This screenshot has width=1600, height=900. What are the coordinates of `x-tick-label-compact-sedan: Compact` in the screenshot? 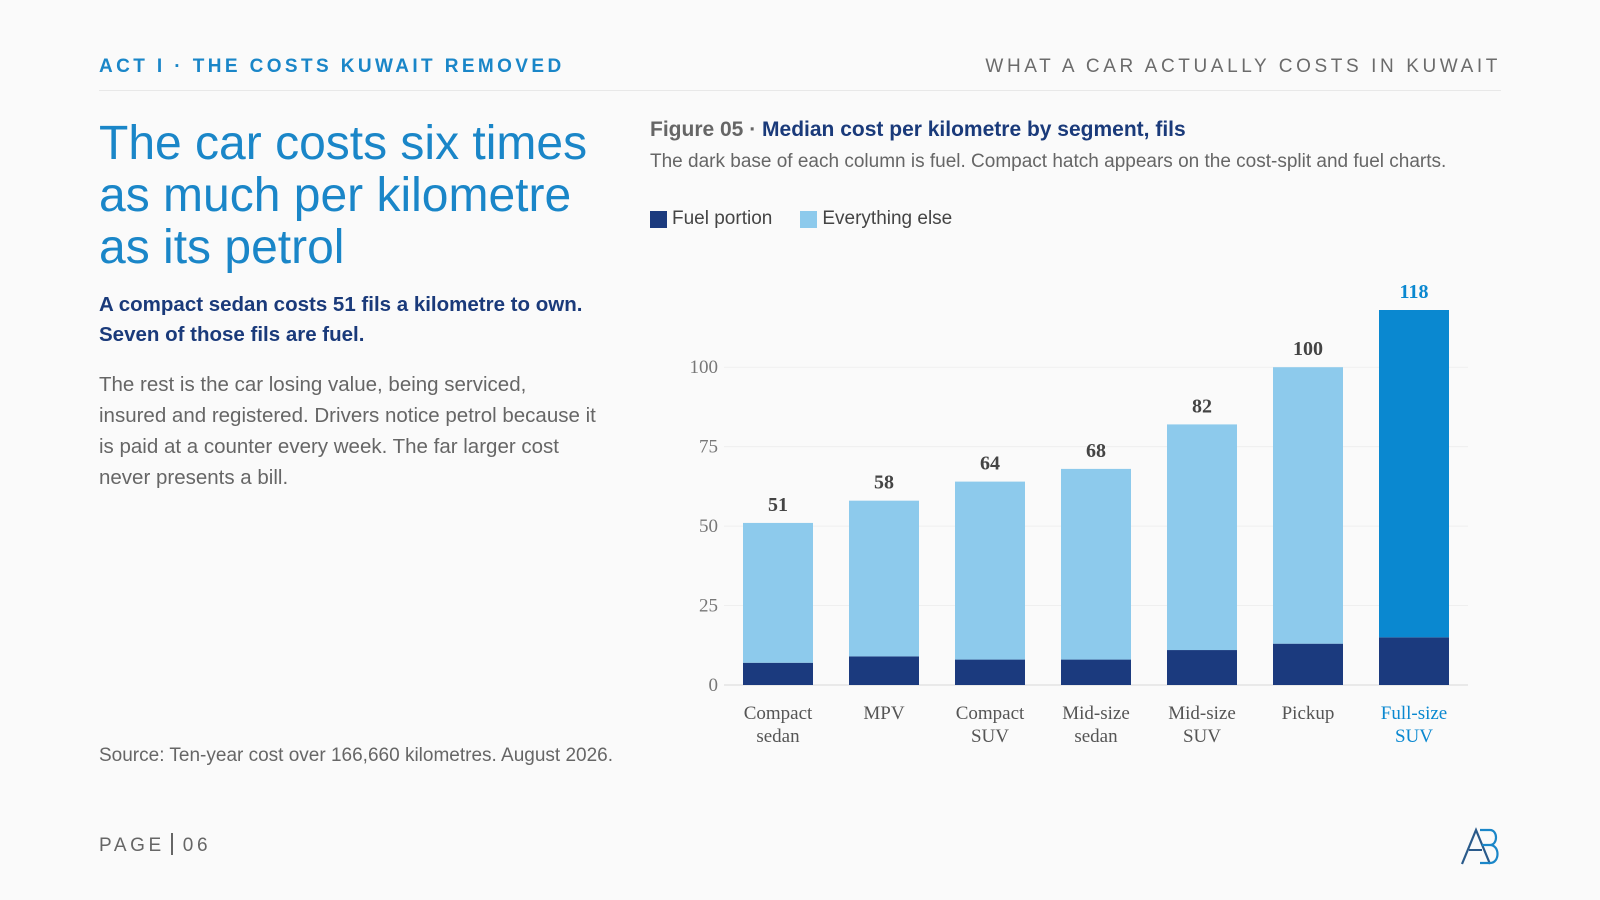 It's located at (778, 713).